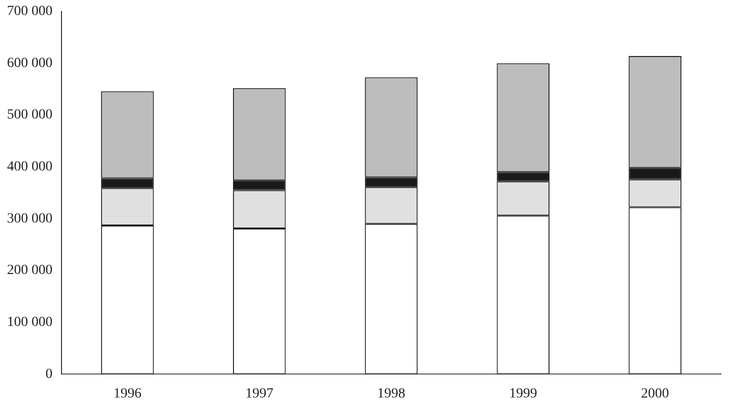 The width and height of the screenshot is (729, 409). I want to click on x-tick-label: 1998, so click(391, 394).